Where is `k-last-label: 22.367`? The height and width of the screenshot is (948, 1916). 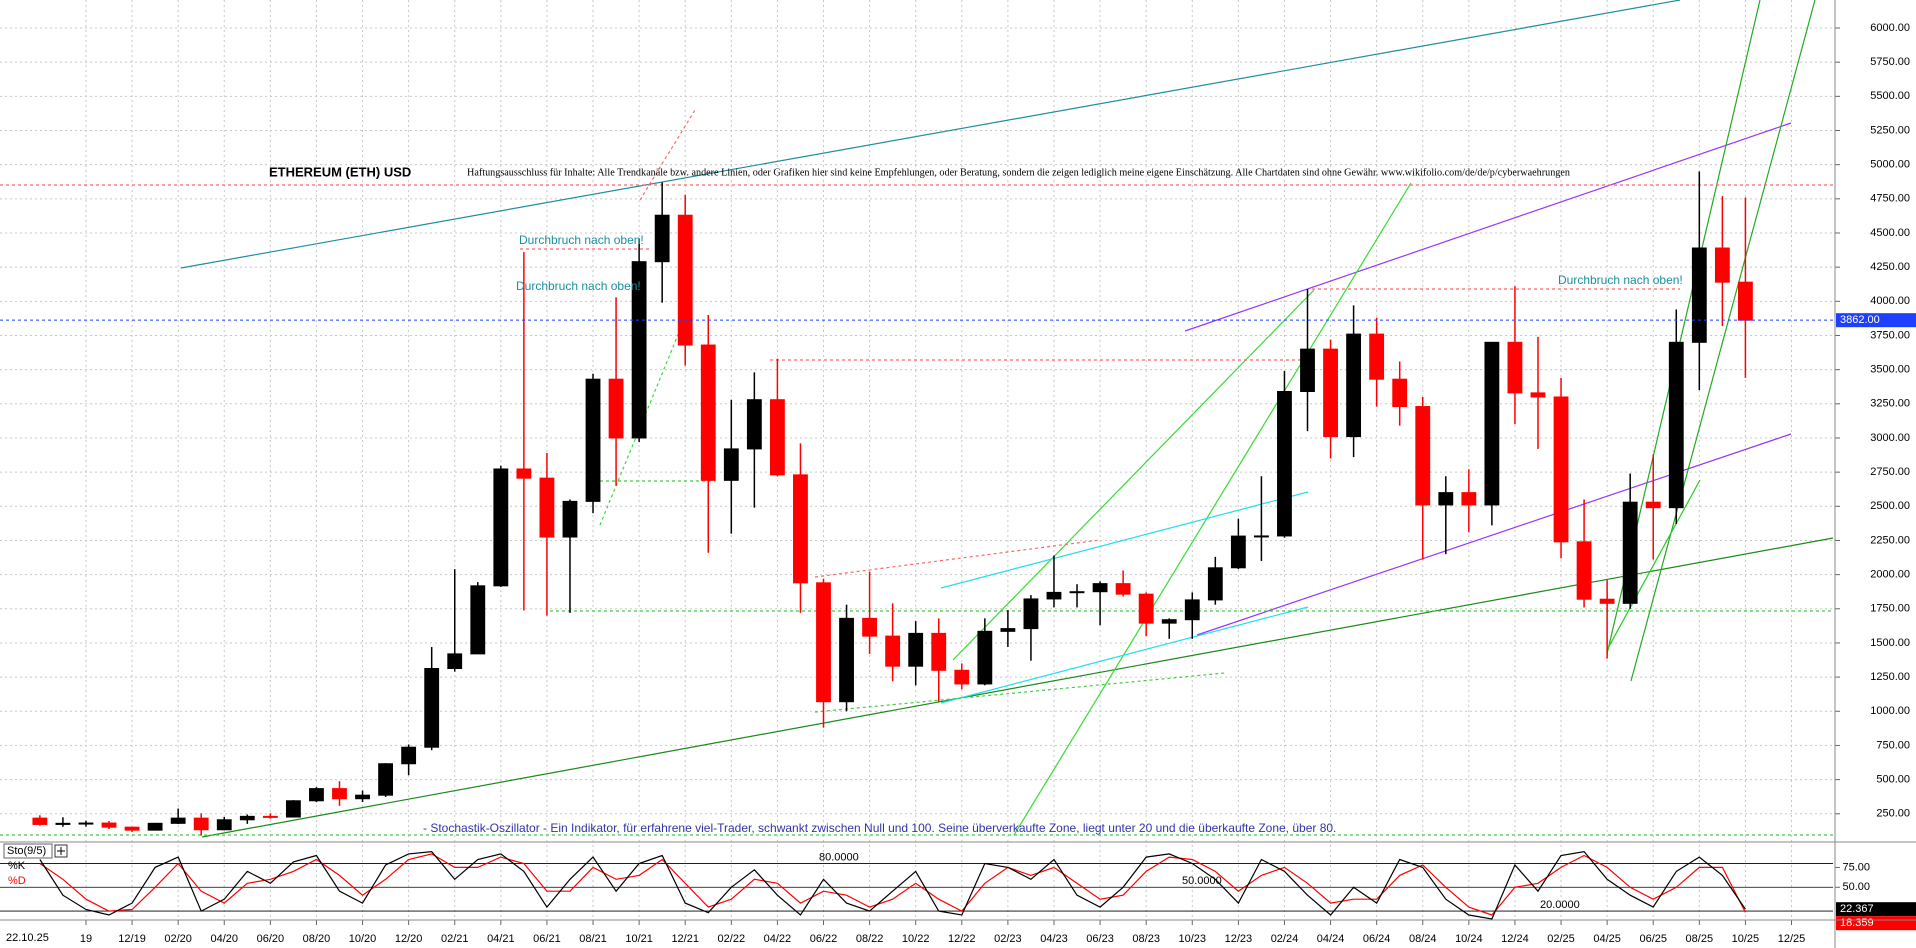
k-last-label: 22.367 is located at coordinates (1857, 909).